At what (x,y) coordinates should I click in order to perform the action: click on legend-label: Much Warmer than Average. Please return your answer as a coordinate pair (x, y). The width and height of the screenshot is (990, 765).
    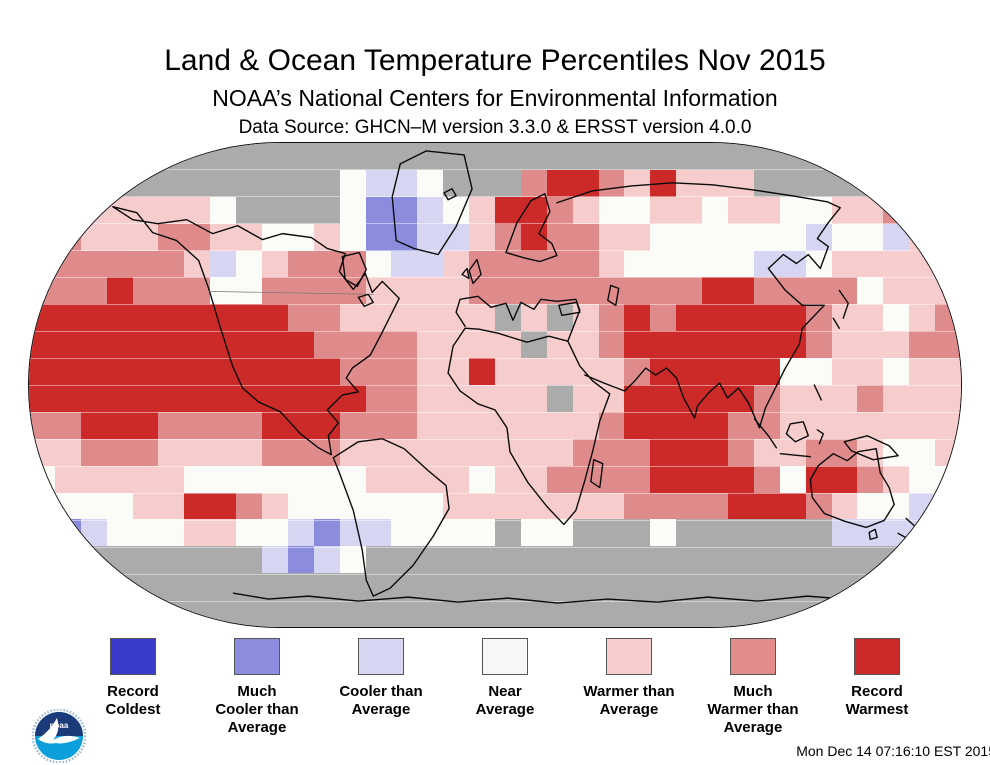
    Looking at the image, I should click on (753, 709).